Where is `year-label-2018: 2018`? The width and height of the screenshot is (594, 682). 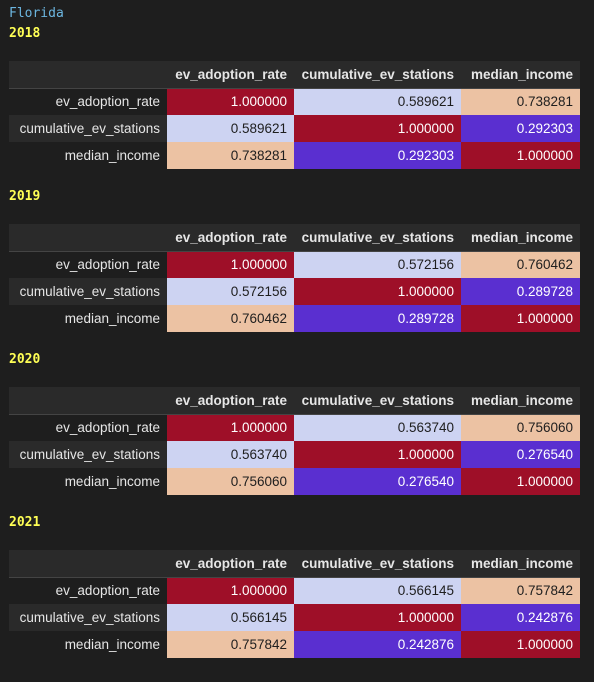
year-label-2018: 2018 is located at coordinates (25, 33).